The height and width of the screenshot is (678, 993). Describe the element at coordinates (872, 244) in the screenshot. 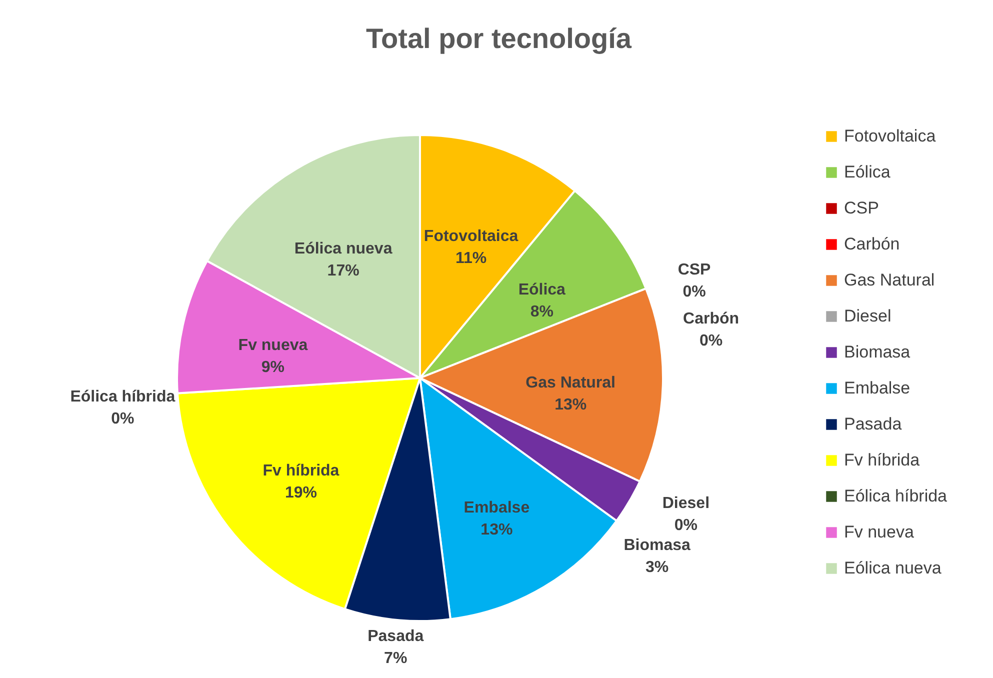

I see `legend-label: Carbón` at that location.